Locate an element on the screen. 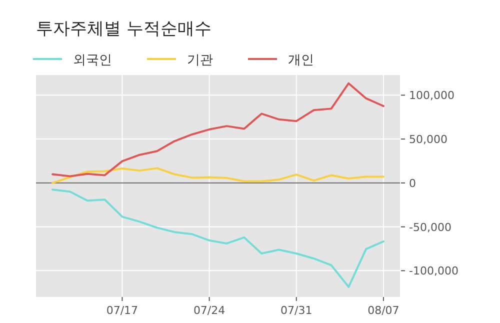 The width and height of the screenshot is (500, 323). x-tick-label: 07/24 is located at coordinates (209, 310).